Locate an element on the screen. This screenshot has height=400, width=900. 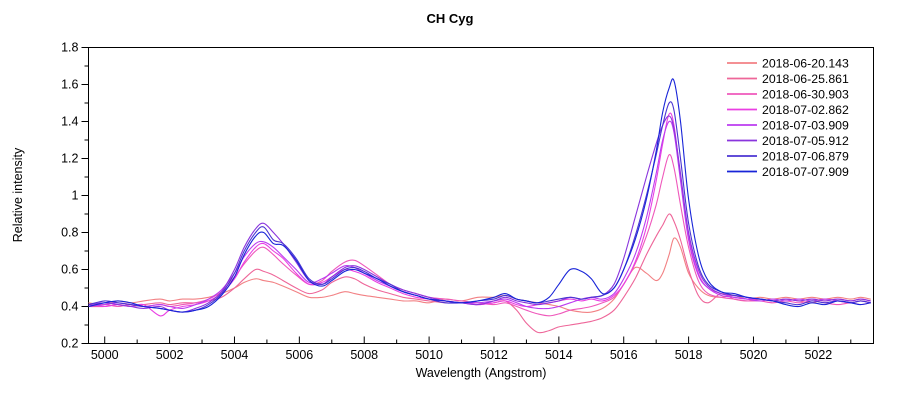
legend-item: 2018-07-05.912 is located at coordinates (788, 141).